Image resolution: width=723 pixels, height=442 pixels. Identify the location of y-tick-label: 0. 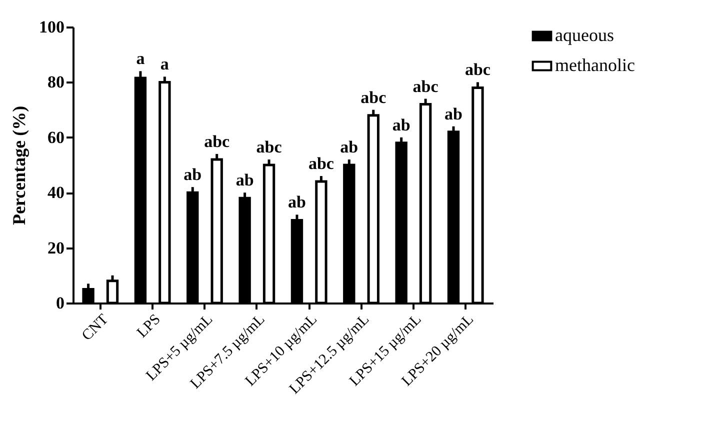
(60, 303).